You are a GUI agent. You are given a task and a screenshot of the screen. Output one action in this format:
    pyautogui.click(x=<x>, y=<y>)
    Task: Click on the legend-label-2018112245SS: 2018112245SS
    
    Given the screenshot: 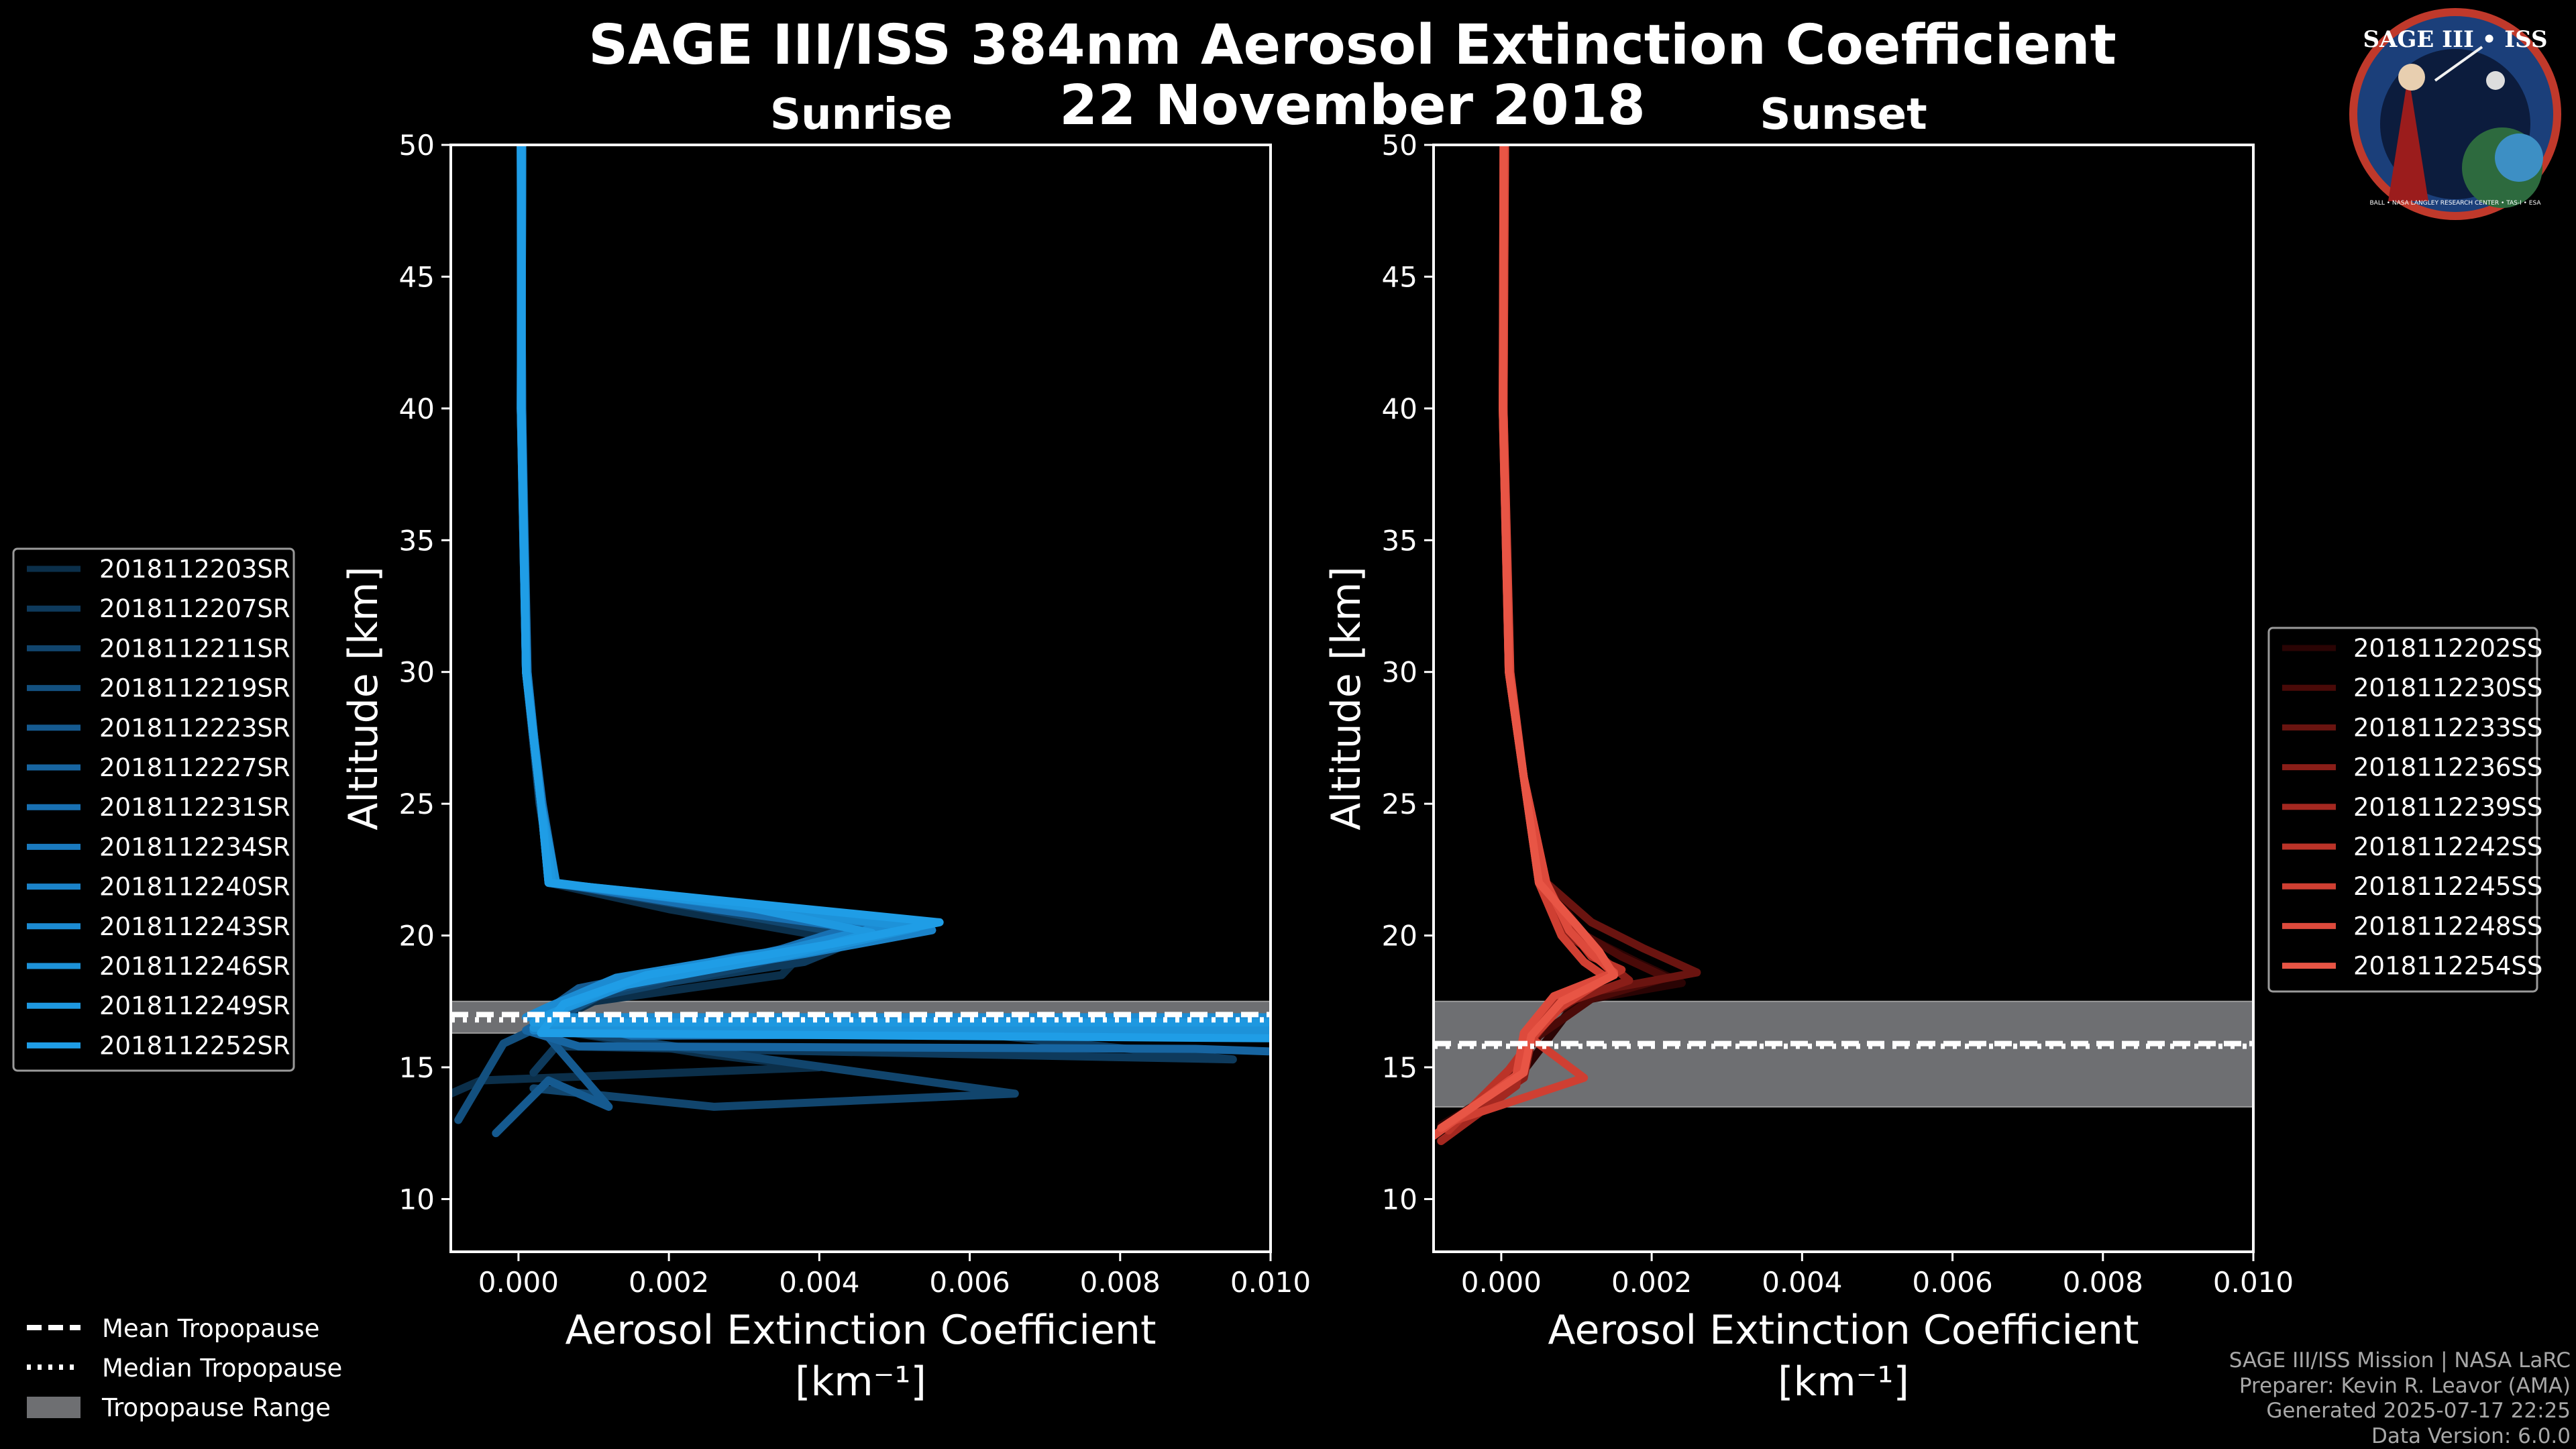 What is the action you would take?
    pyautogui.click(x=2447, y=886)
    